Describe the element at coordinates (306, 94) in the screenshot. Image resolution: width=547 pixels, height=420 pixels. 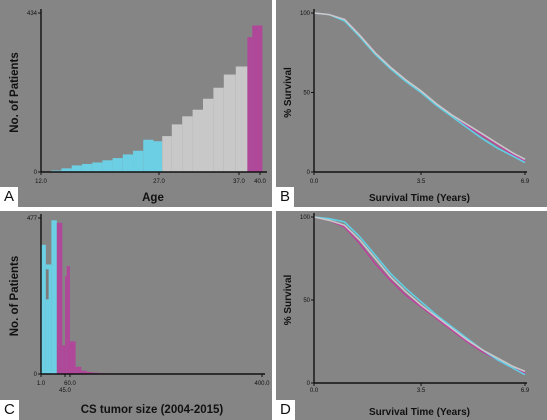
I see `panel-b-y-tick-label: 50` at that location.